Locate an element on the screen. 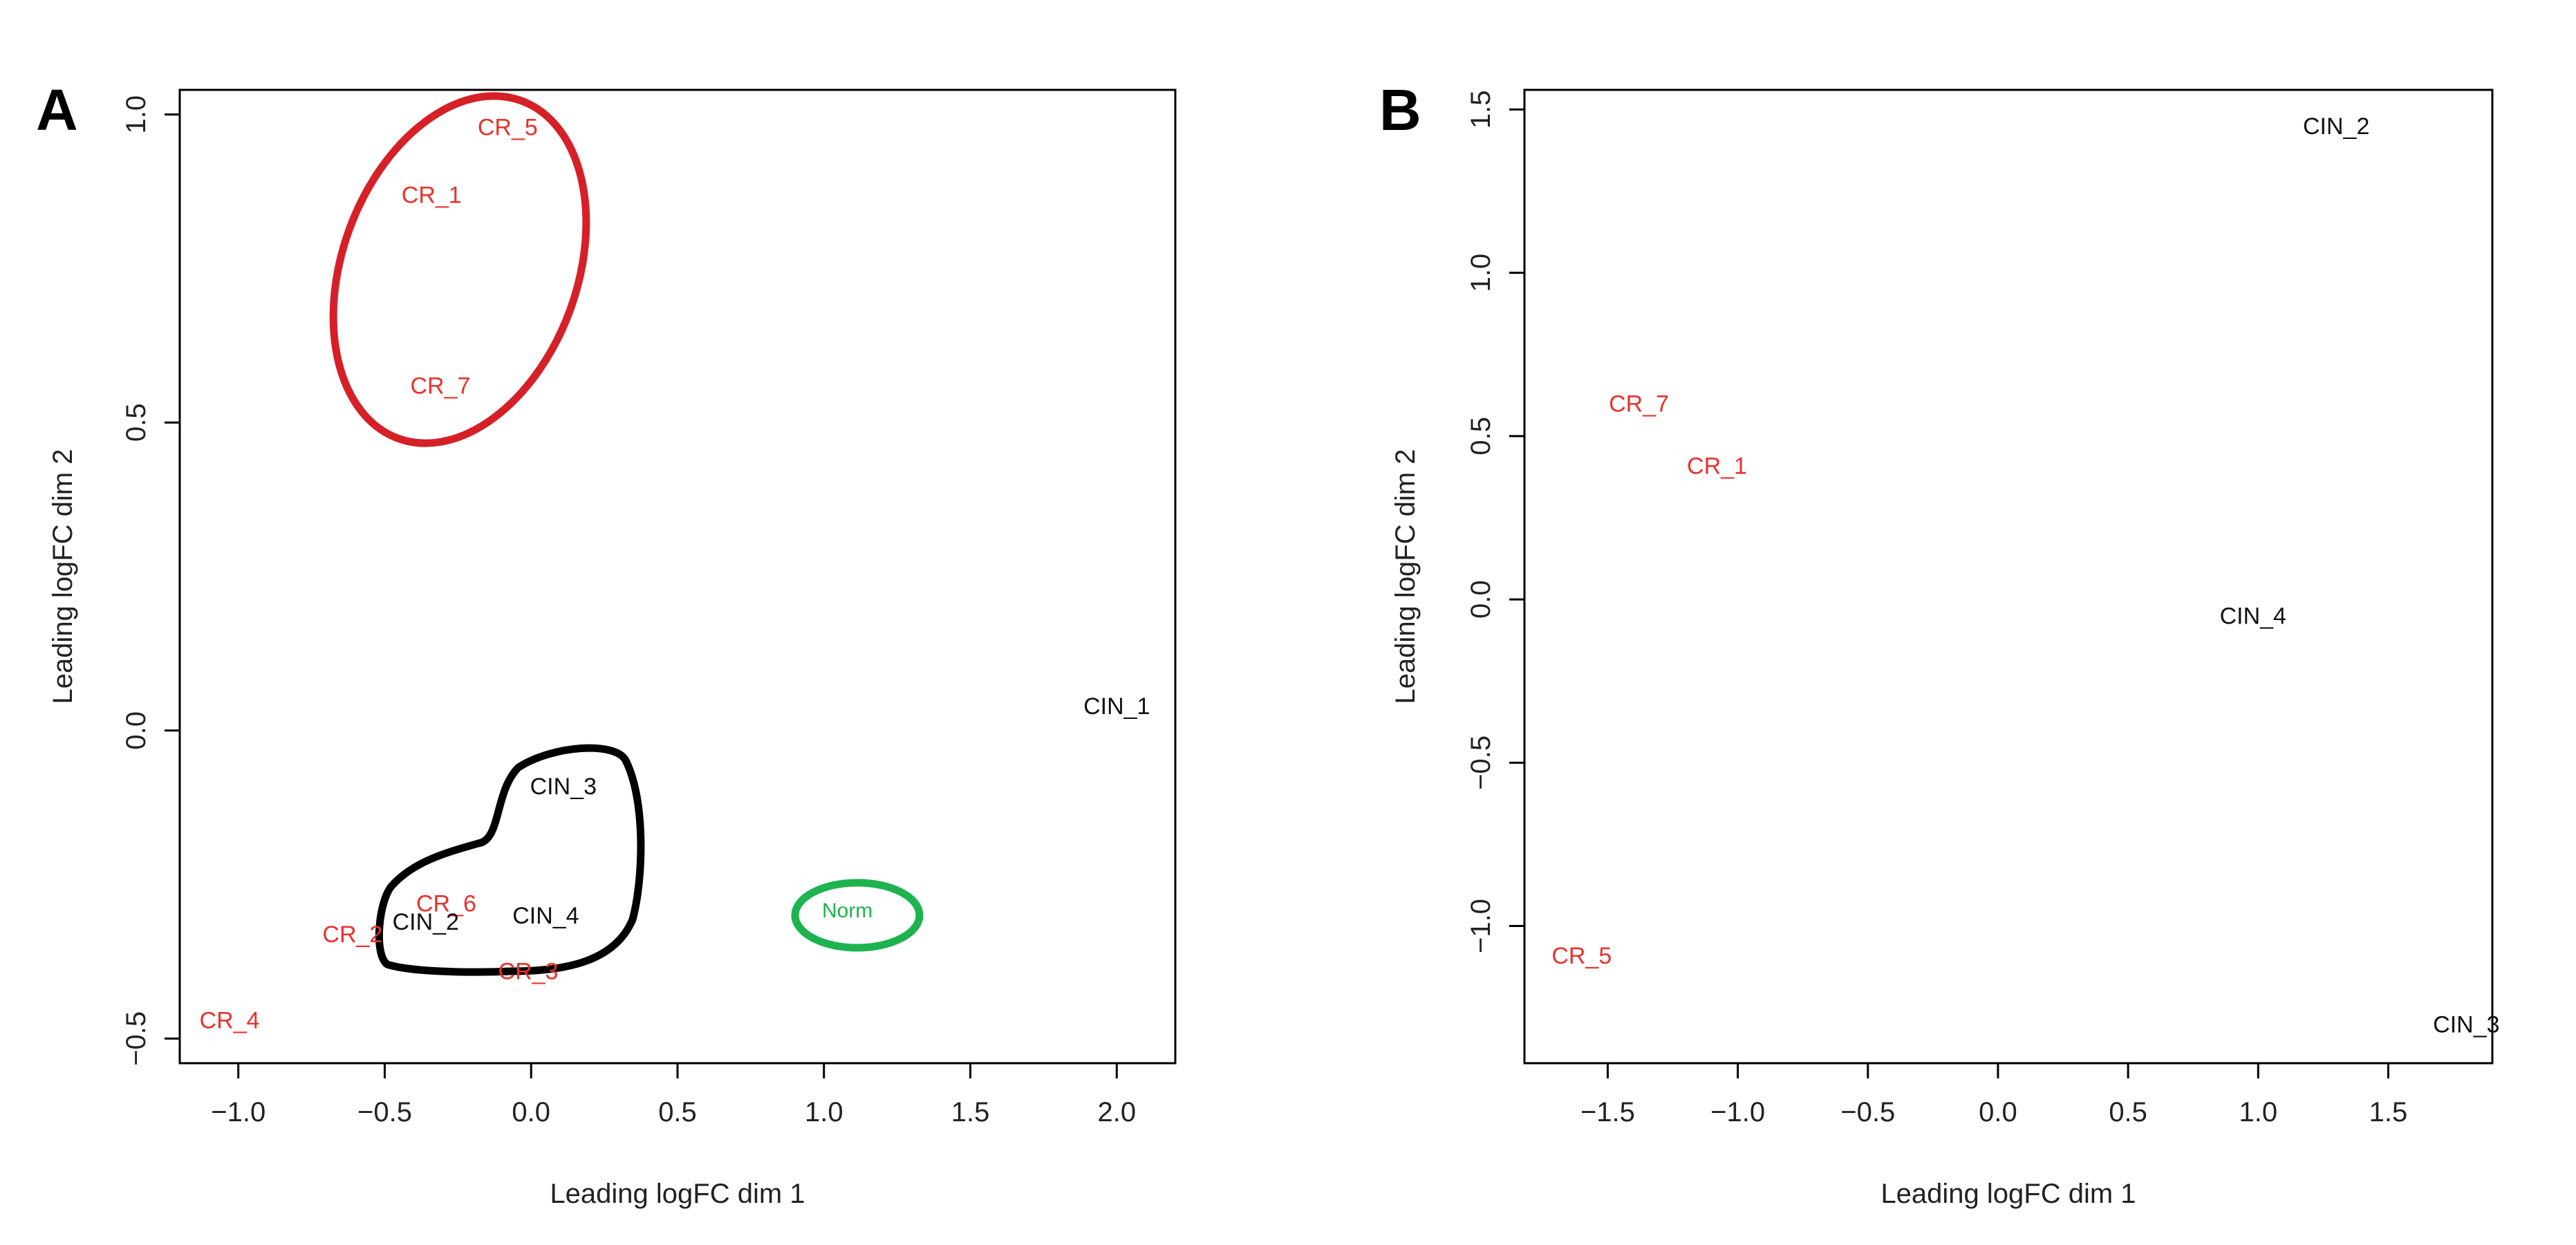 Image resolution: width=2576 pixels, height=1245 pixels. panel-letter-a: A is located at coordinates (57, 110).